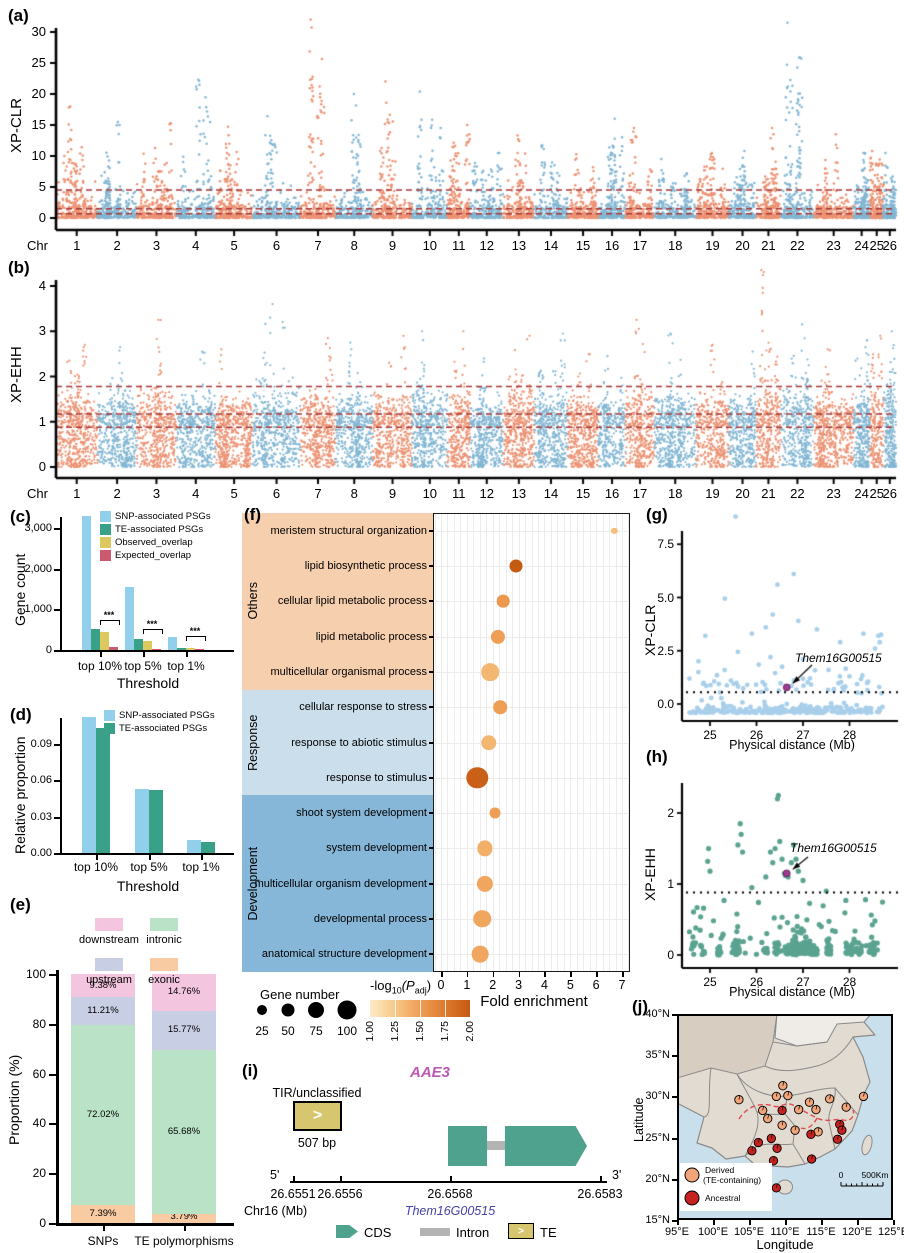  Describe the element at coordinates (448, 1182) in the screenshot. I see `gene-model-axis` at that location.